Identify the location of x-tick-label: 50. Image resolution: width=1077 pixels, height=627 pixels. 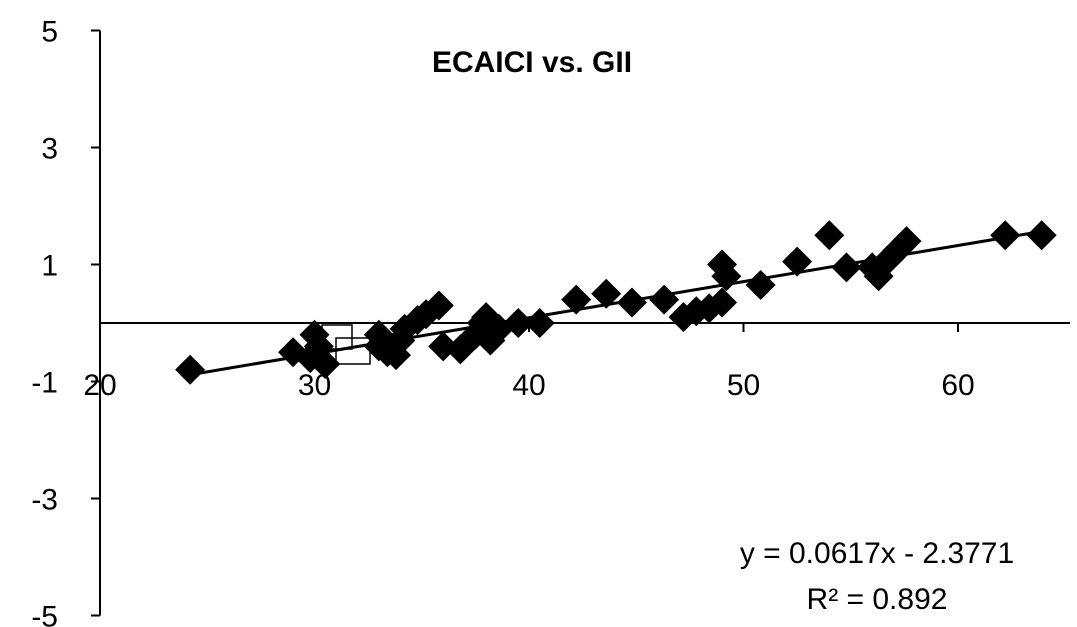
(743, 385).